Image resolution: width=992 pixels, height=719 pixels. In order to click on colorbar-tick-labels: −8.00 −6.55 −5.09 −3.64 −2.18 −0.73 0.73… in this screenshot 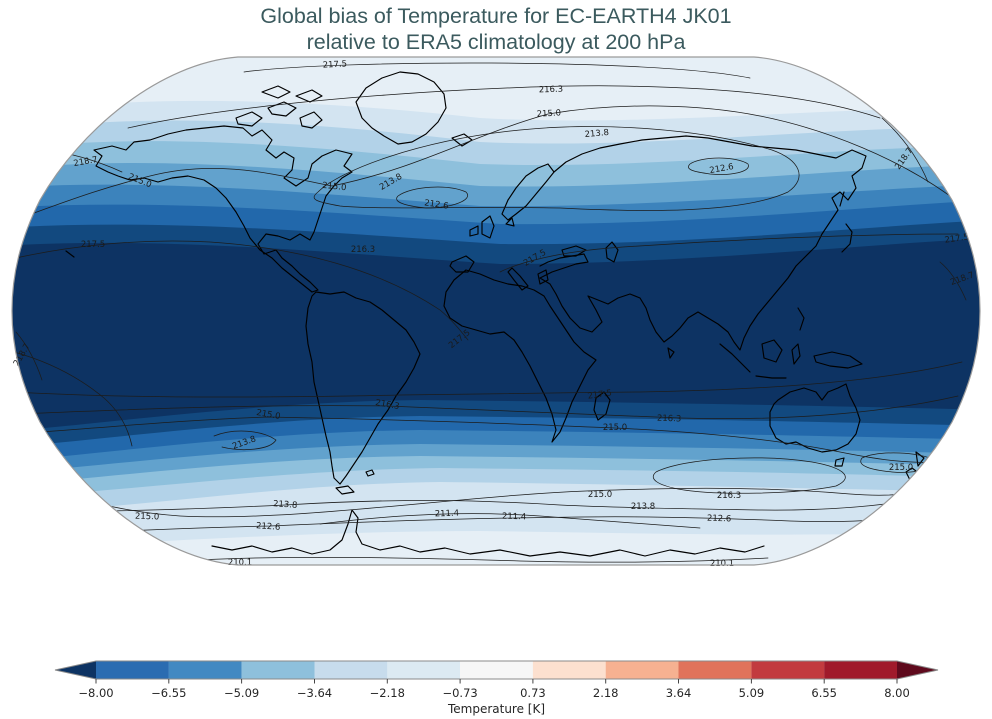, I will do `click(493, 693)`.